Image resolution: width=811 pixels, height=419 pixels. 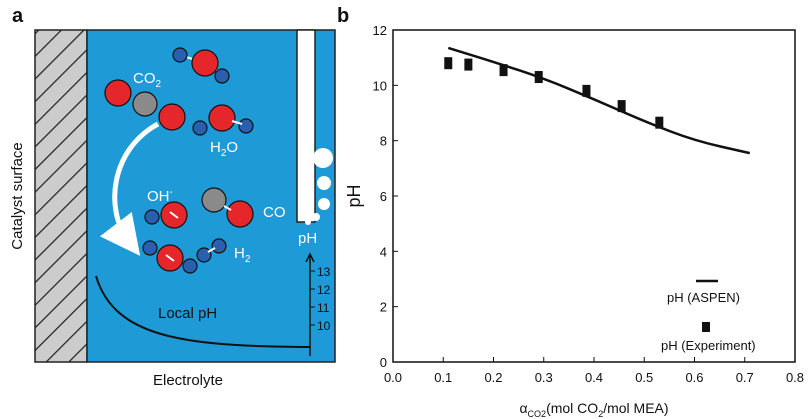 I want to click on y-axis-label: pH, so click(x=354, y=195).